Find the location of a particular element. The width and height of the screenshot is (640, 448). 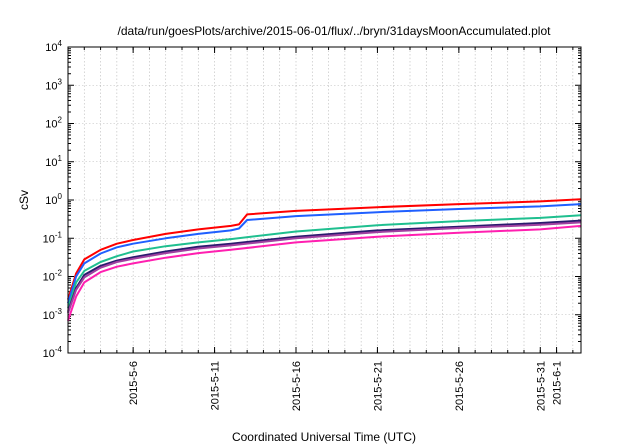

y-tick-label: 10³ is located at coordinates (53, 84).